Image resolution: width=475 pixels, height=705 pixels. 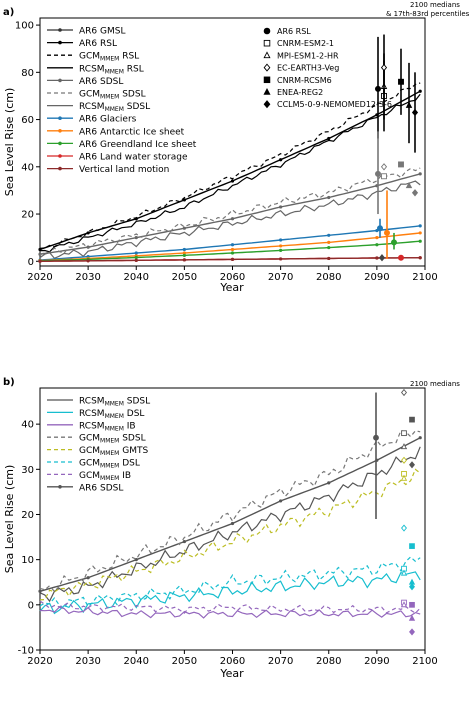 What do you see at coordinates (428, 14) in the screenshot?
I see `panel-a-note-line2-text: & 17th-83rd percentiles` at bounding box center [428, 14].